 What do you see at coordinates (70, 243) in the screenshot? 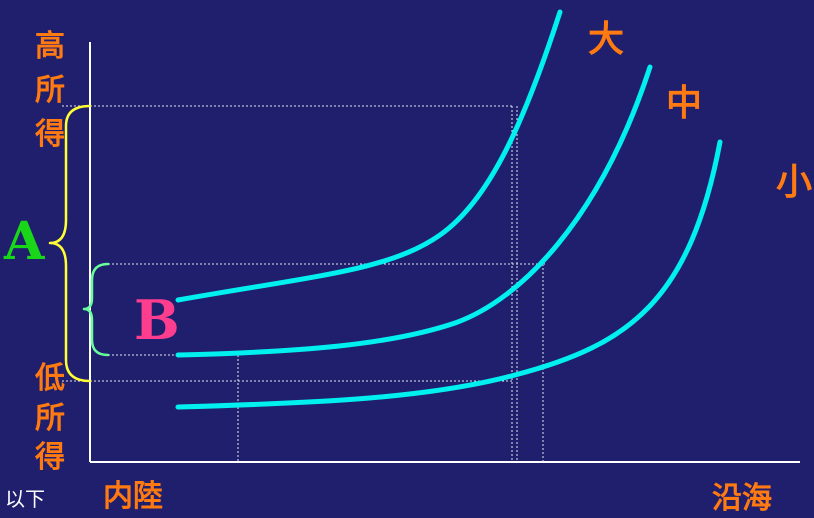
I see `brace-a` at bounding box center [70, 243].